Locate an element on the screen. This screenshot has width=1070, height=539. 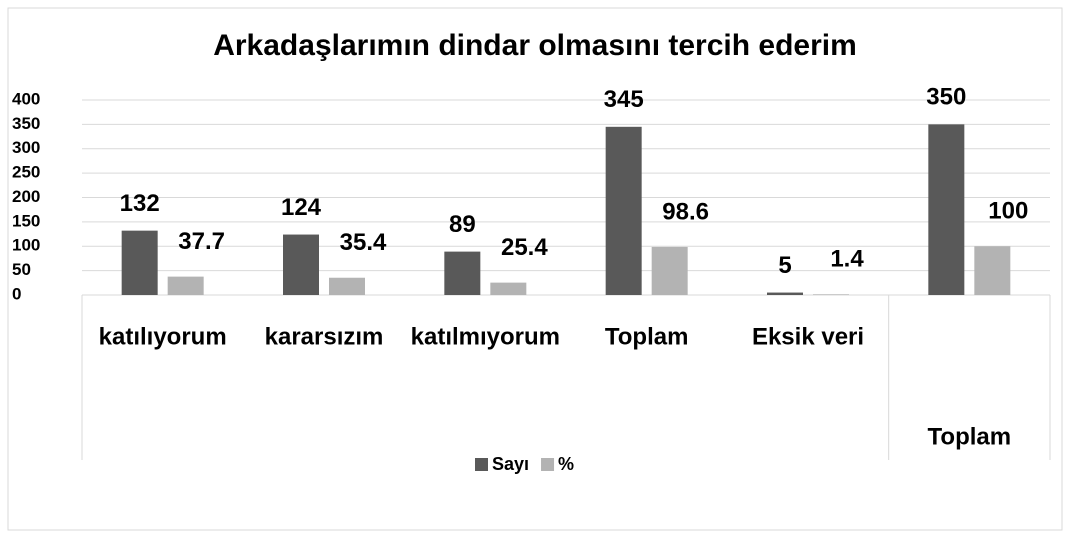
group-label: Toplam is located at coordinates (970, 436).